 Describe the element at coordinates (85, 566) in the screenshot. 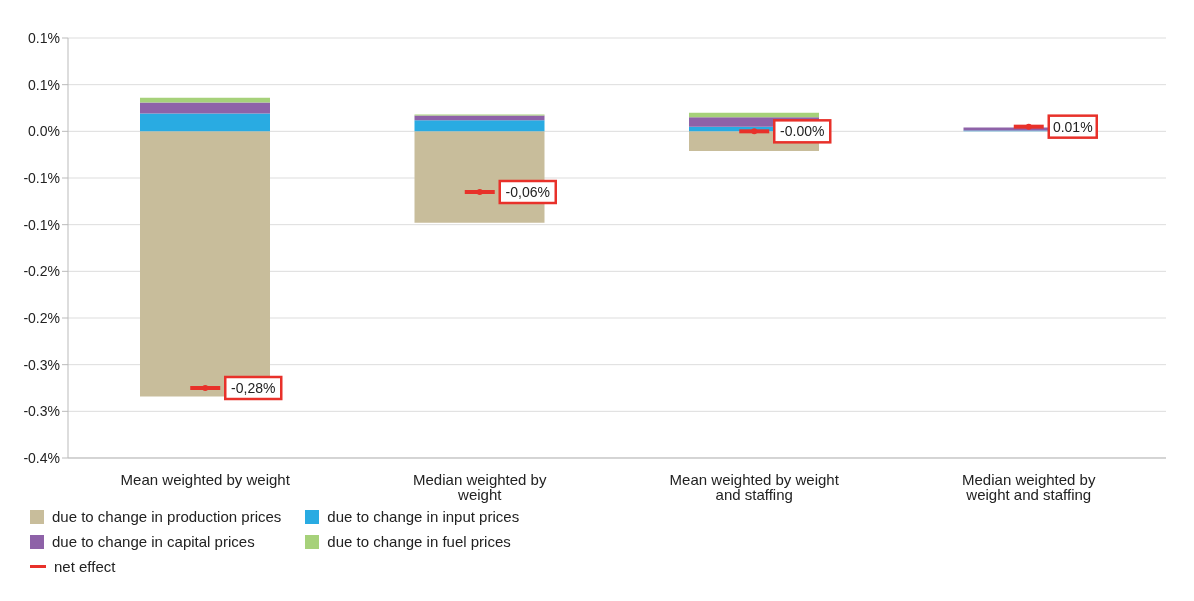

I see `legend-label: net effect` at that location.